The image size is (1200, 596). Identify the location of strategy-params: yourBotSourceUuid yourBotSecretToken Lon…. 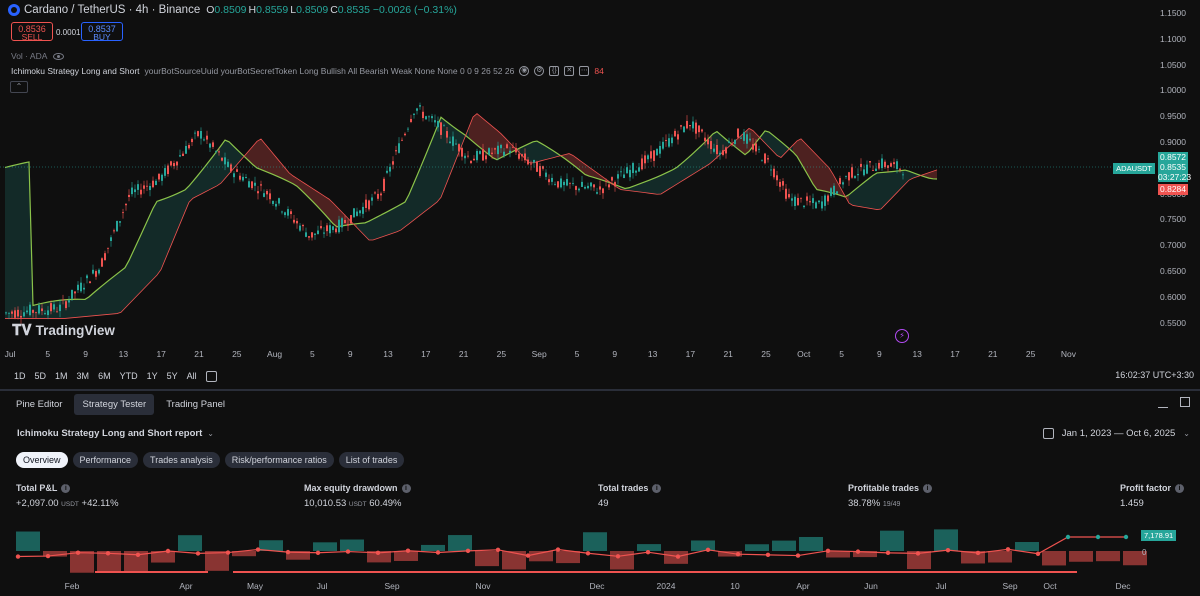
(329, 71).